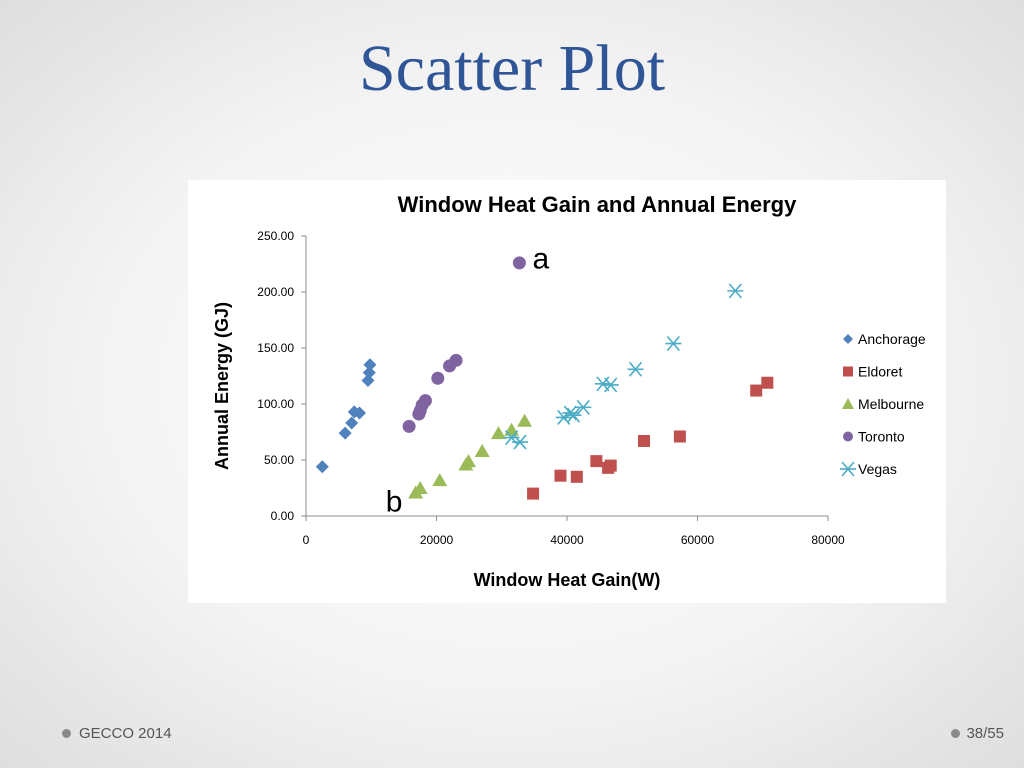  I want to click on x-tick-label: 40000, so click(567, 540).